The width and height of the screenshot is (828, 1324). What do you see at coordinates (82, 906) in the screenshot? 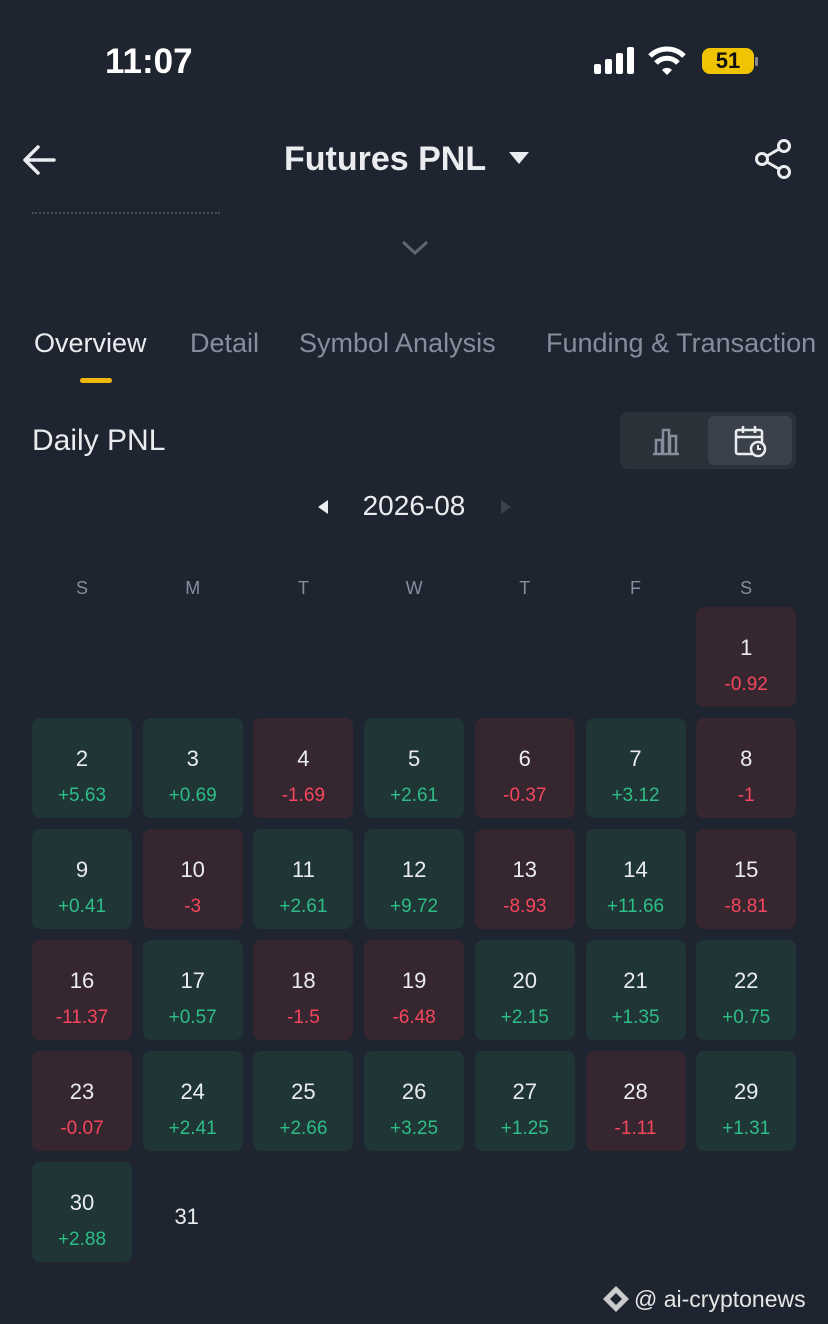
I see `day-pnl: +0.41` at bounding box center [82, 906].